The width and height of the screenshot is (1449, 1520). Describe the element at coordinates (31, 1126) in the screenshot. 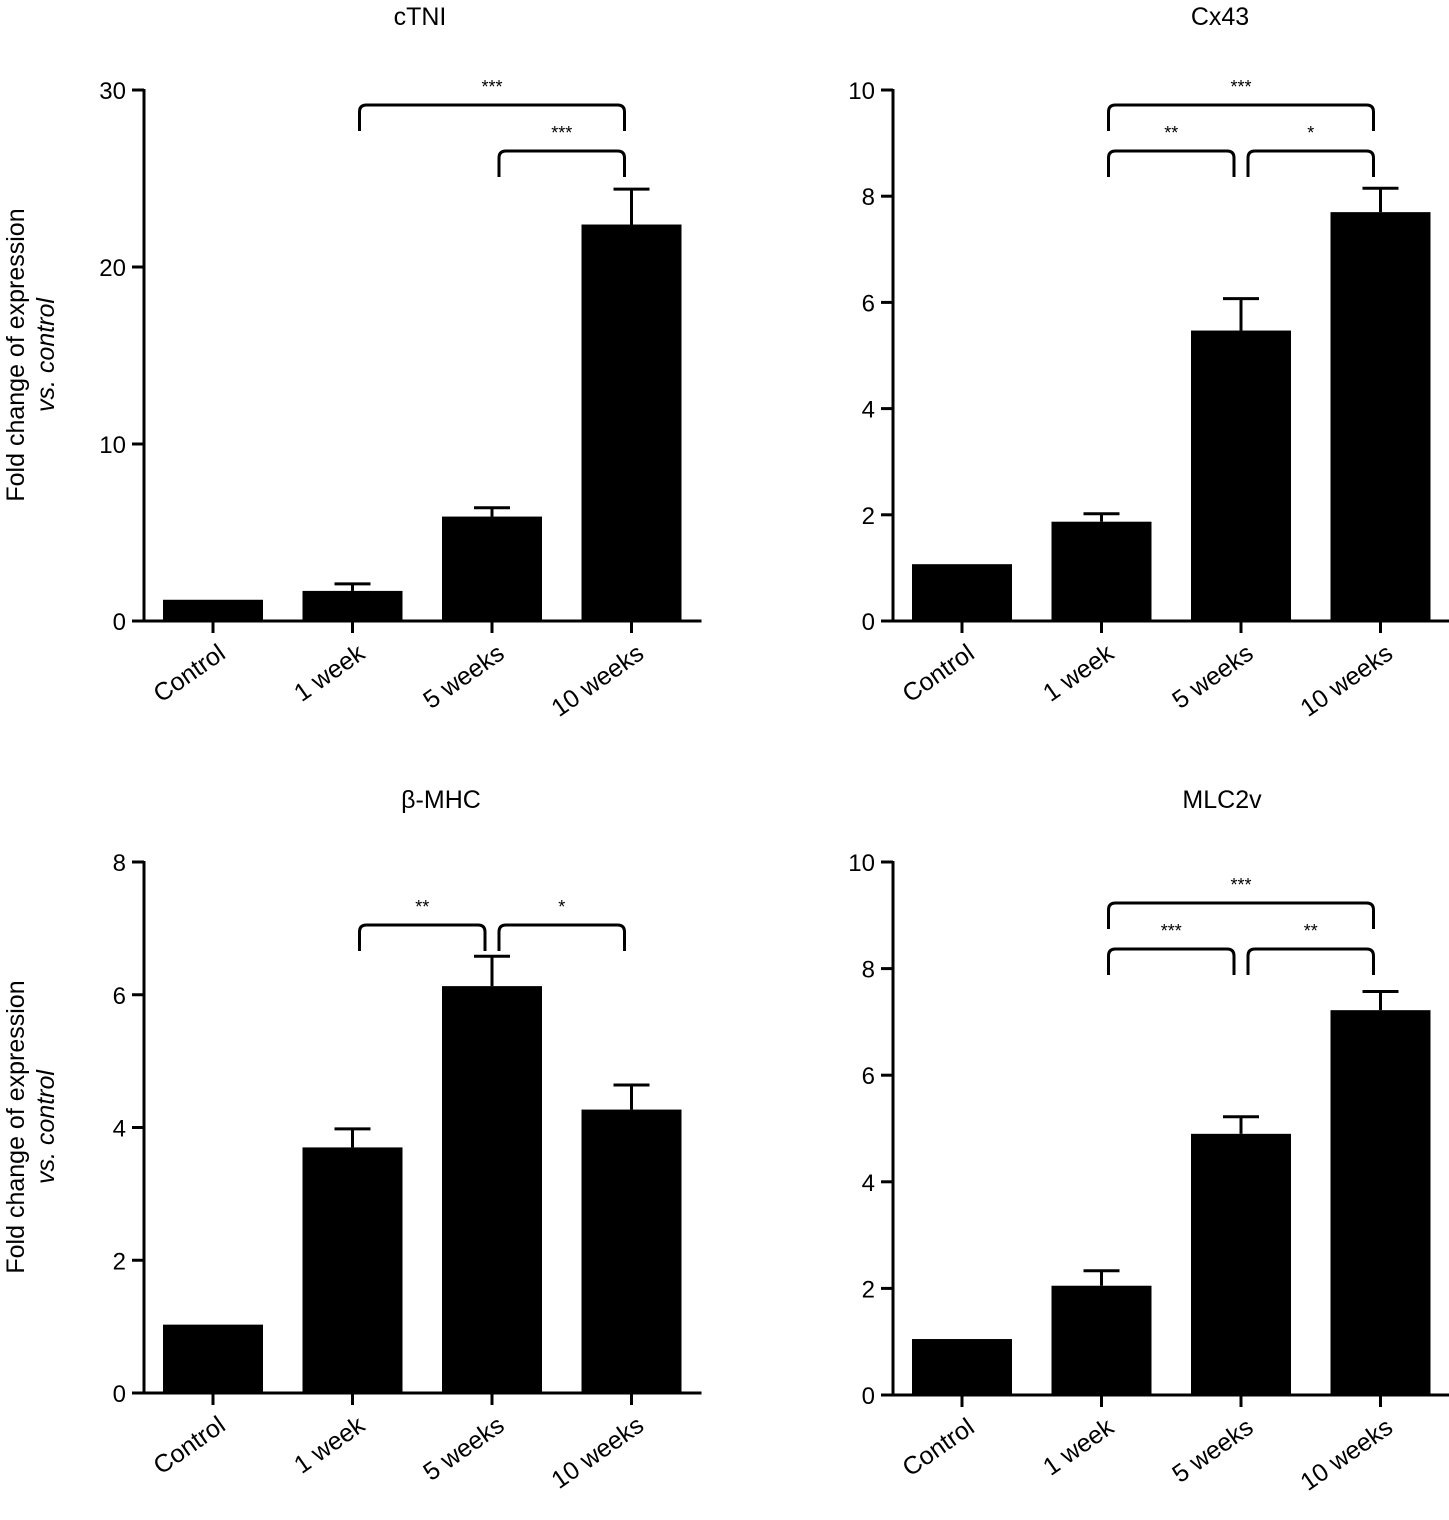

I see `y-axis-label-bottom: Fold change of expression vs. control` at that location.